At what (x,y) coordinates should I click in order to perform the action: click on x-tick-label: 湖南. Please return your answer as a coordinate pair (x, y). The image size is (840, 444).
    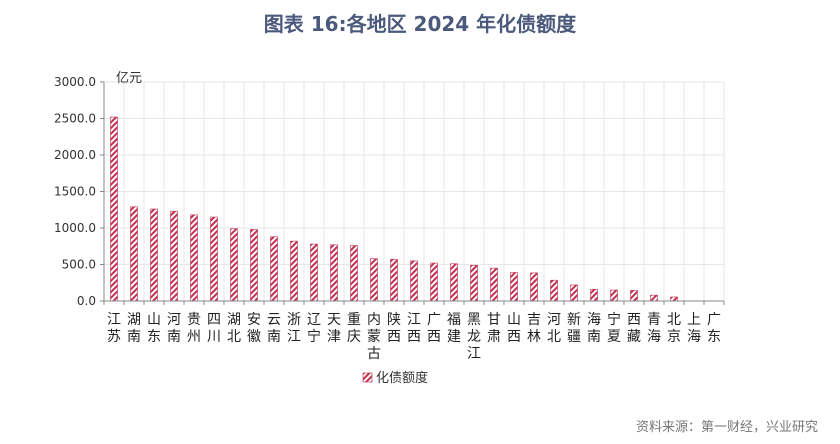
    Looking at the image, I should click on (134, 328).